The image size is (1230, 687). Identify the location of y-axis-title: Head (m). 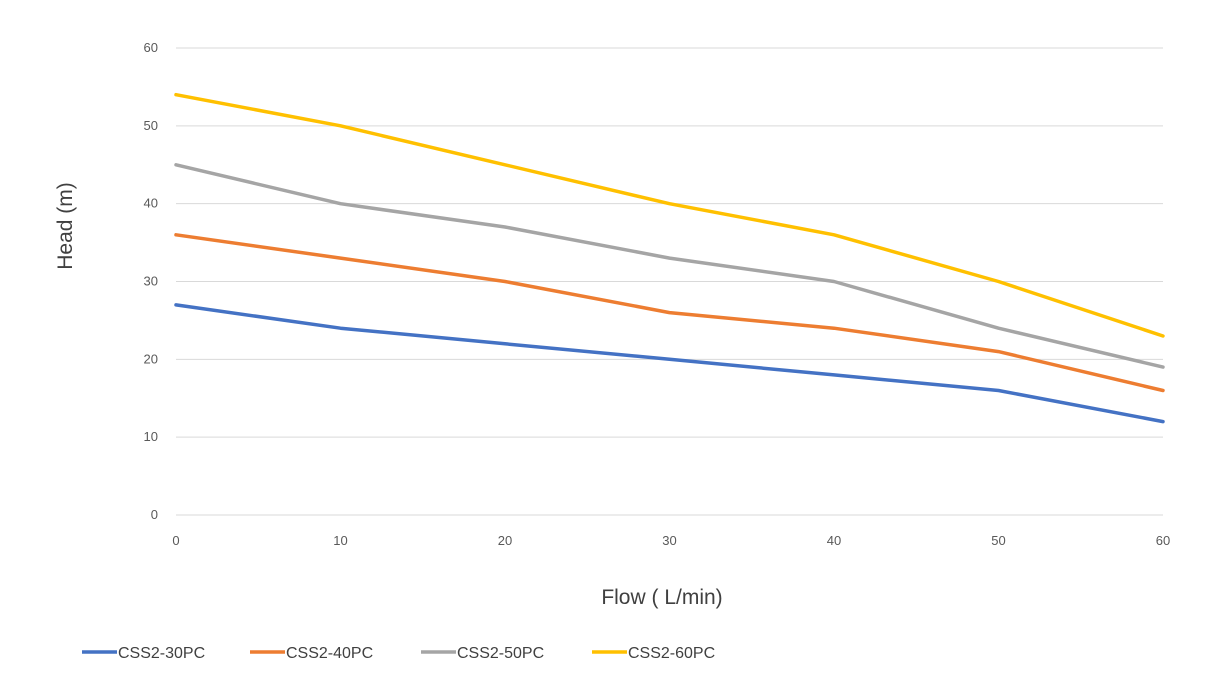
(65, 226).